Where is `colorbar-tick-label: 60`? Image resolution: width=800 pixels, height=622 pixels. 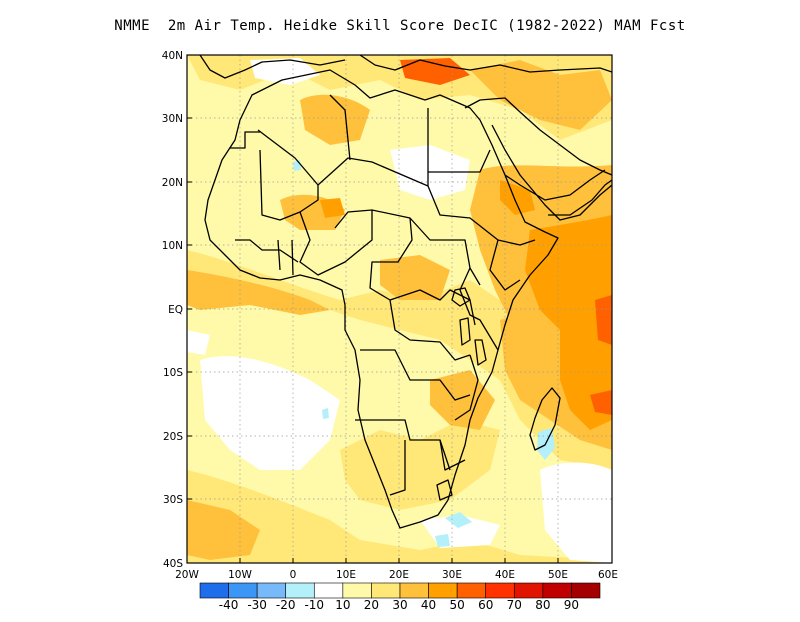
colorbar-tick-label: 60 is located at coordinates (485, 605).